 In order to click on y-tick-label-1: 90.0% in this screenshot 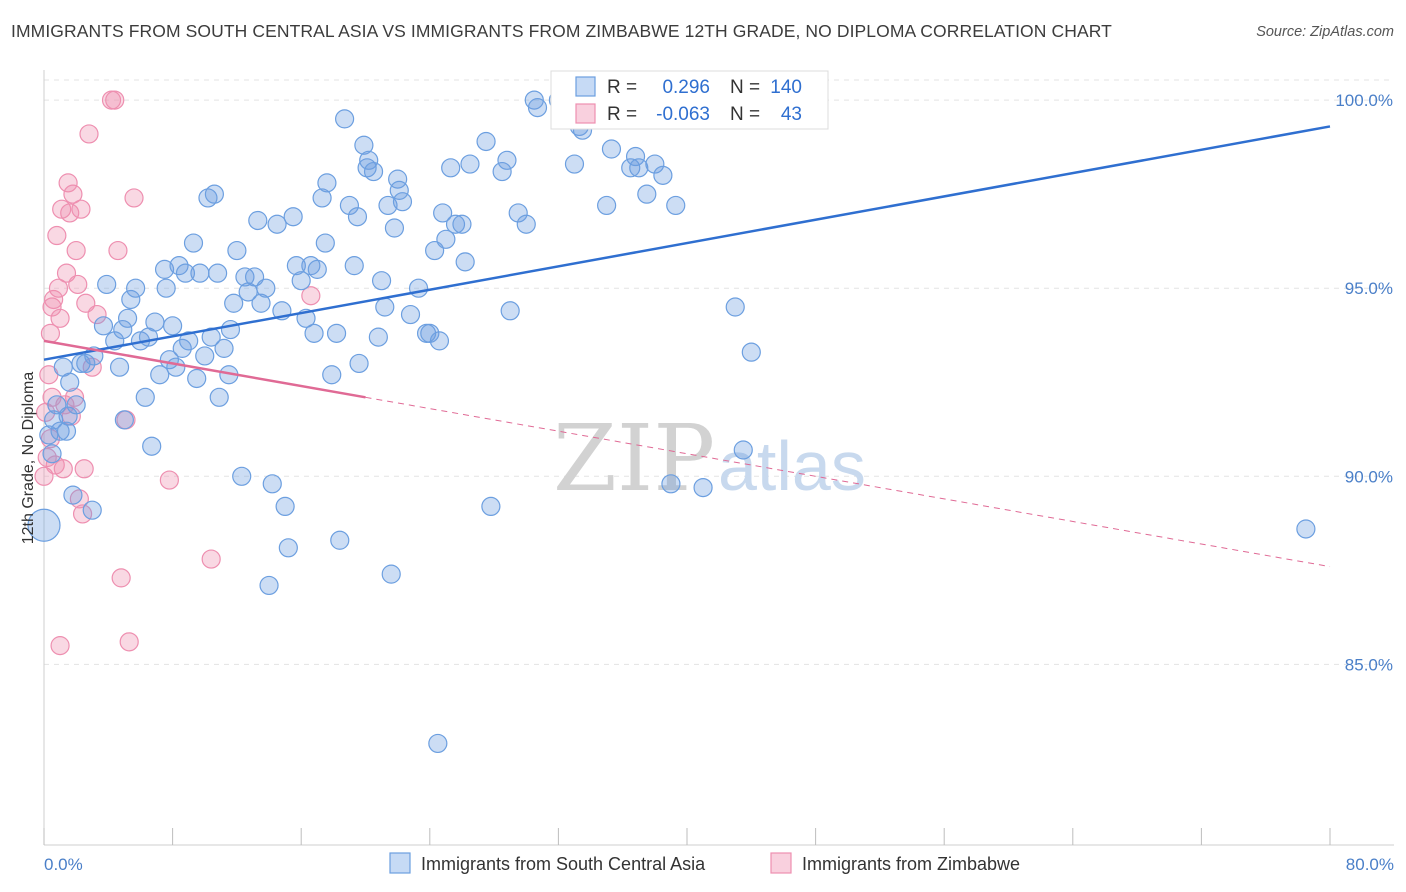, I will do `click(1369, 476)`.